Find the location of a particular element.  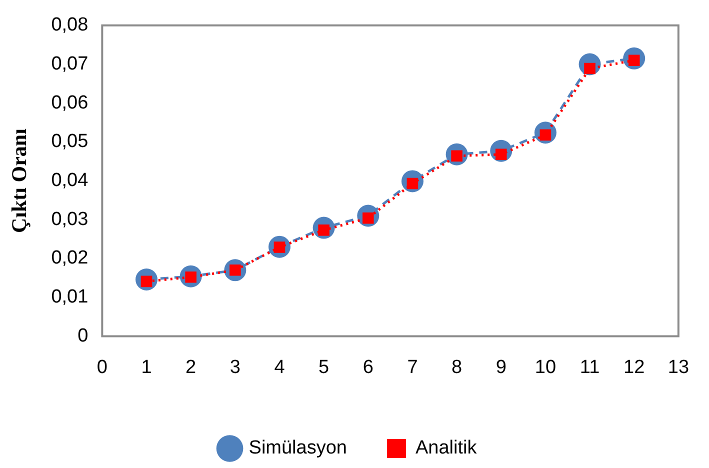

y-tick-label: 0,08 is located at coordinates (69, 25).